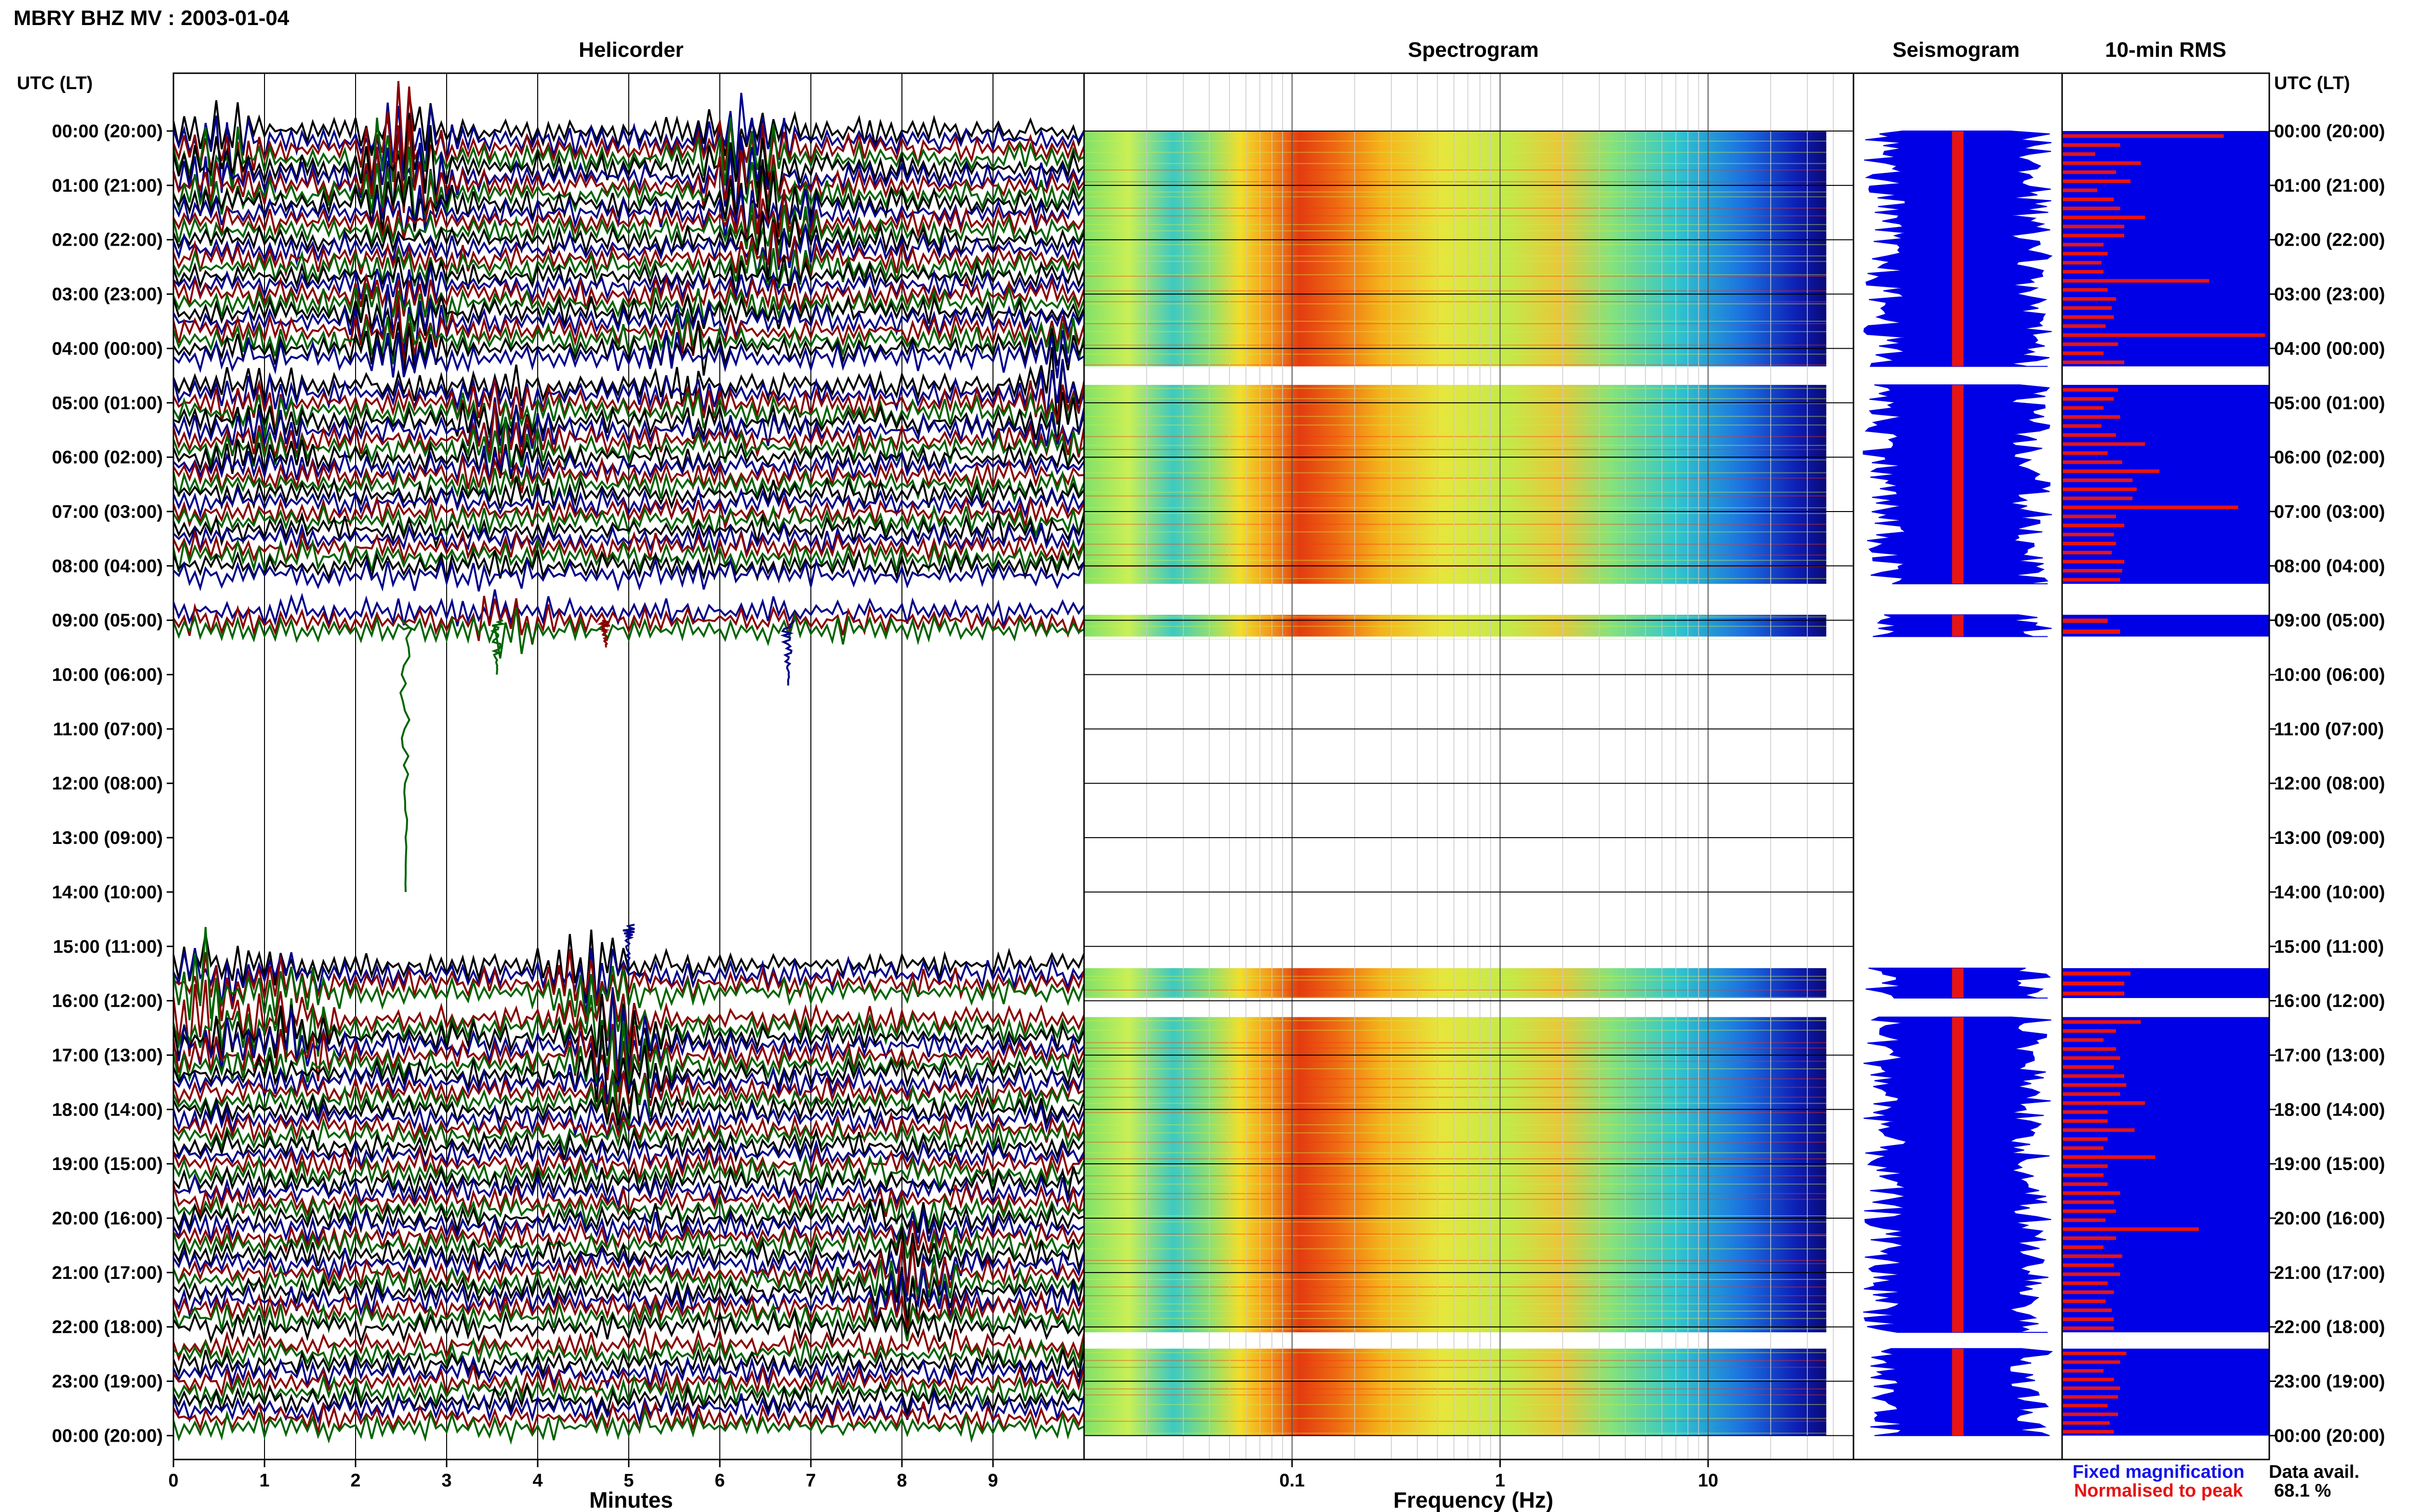 This screenshot has width=2409, height=1512. I want to click on time-tick-label: 07:00 (03:00), so click(2329, 512).